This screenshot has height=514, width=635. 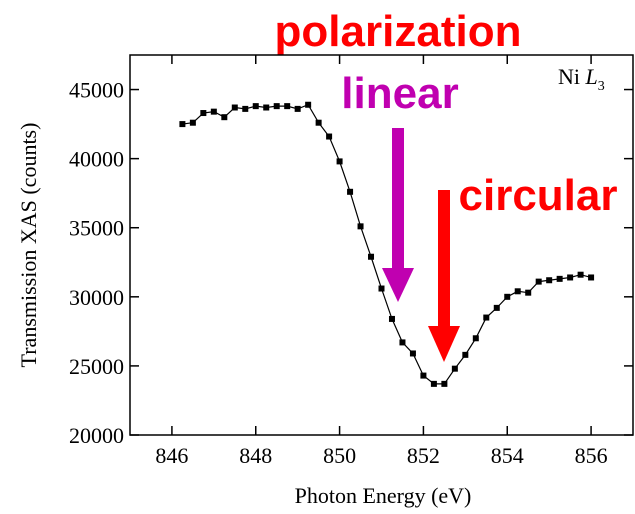 I want to click on inset-label: Ni L3, so click(x=581, y=79).